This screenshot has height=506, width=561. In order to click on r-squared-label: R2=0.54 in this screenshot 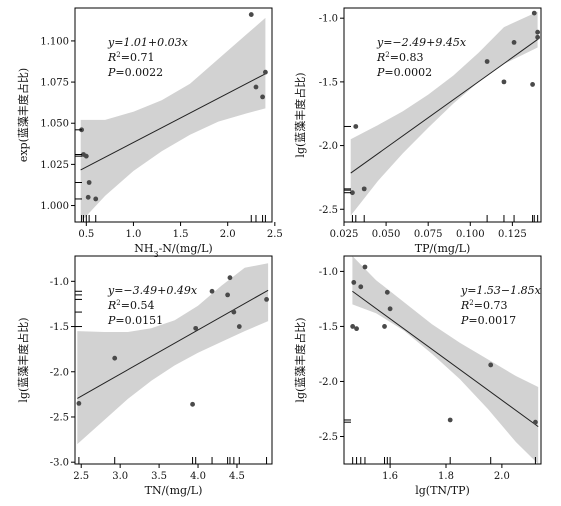, I will do `click(130, 305)`.